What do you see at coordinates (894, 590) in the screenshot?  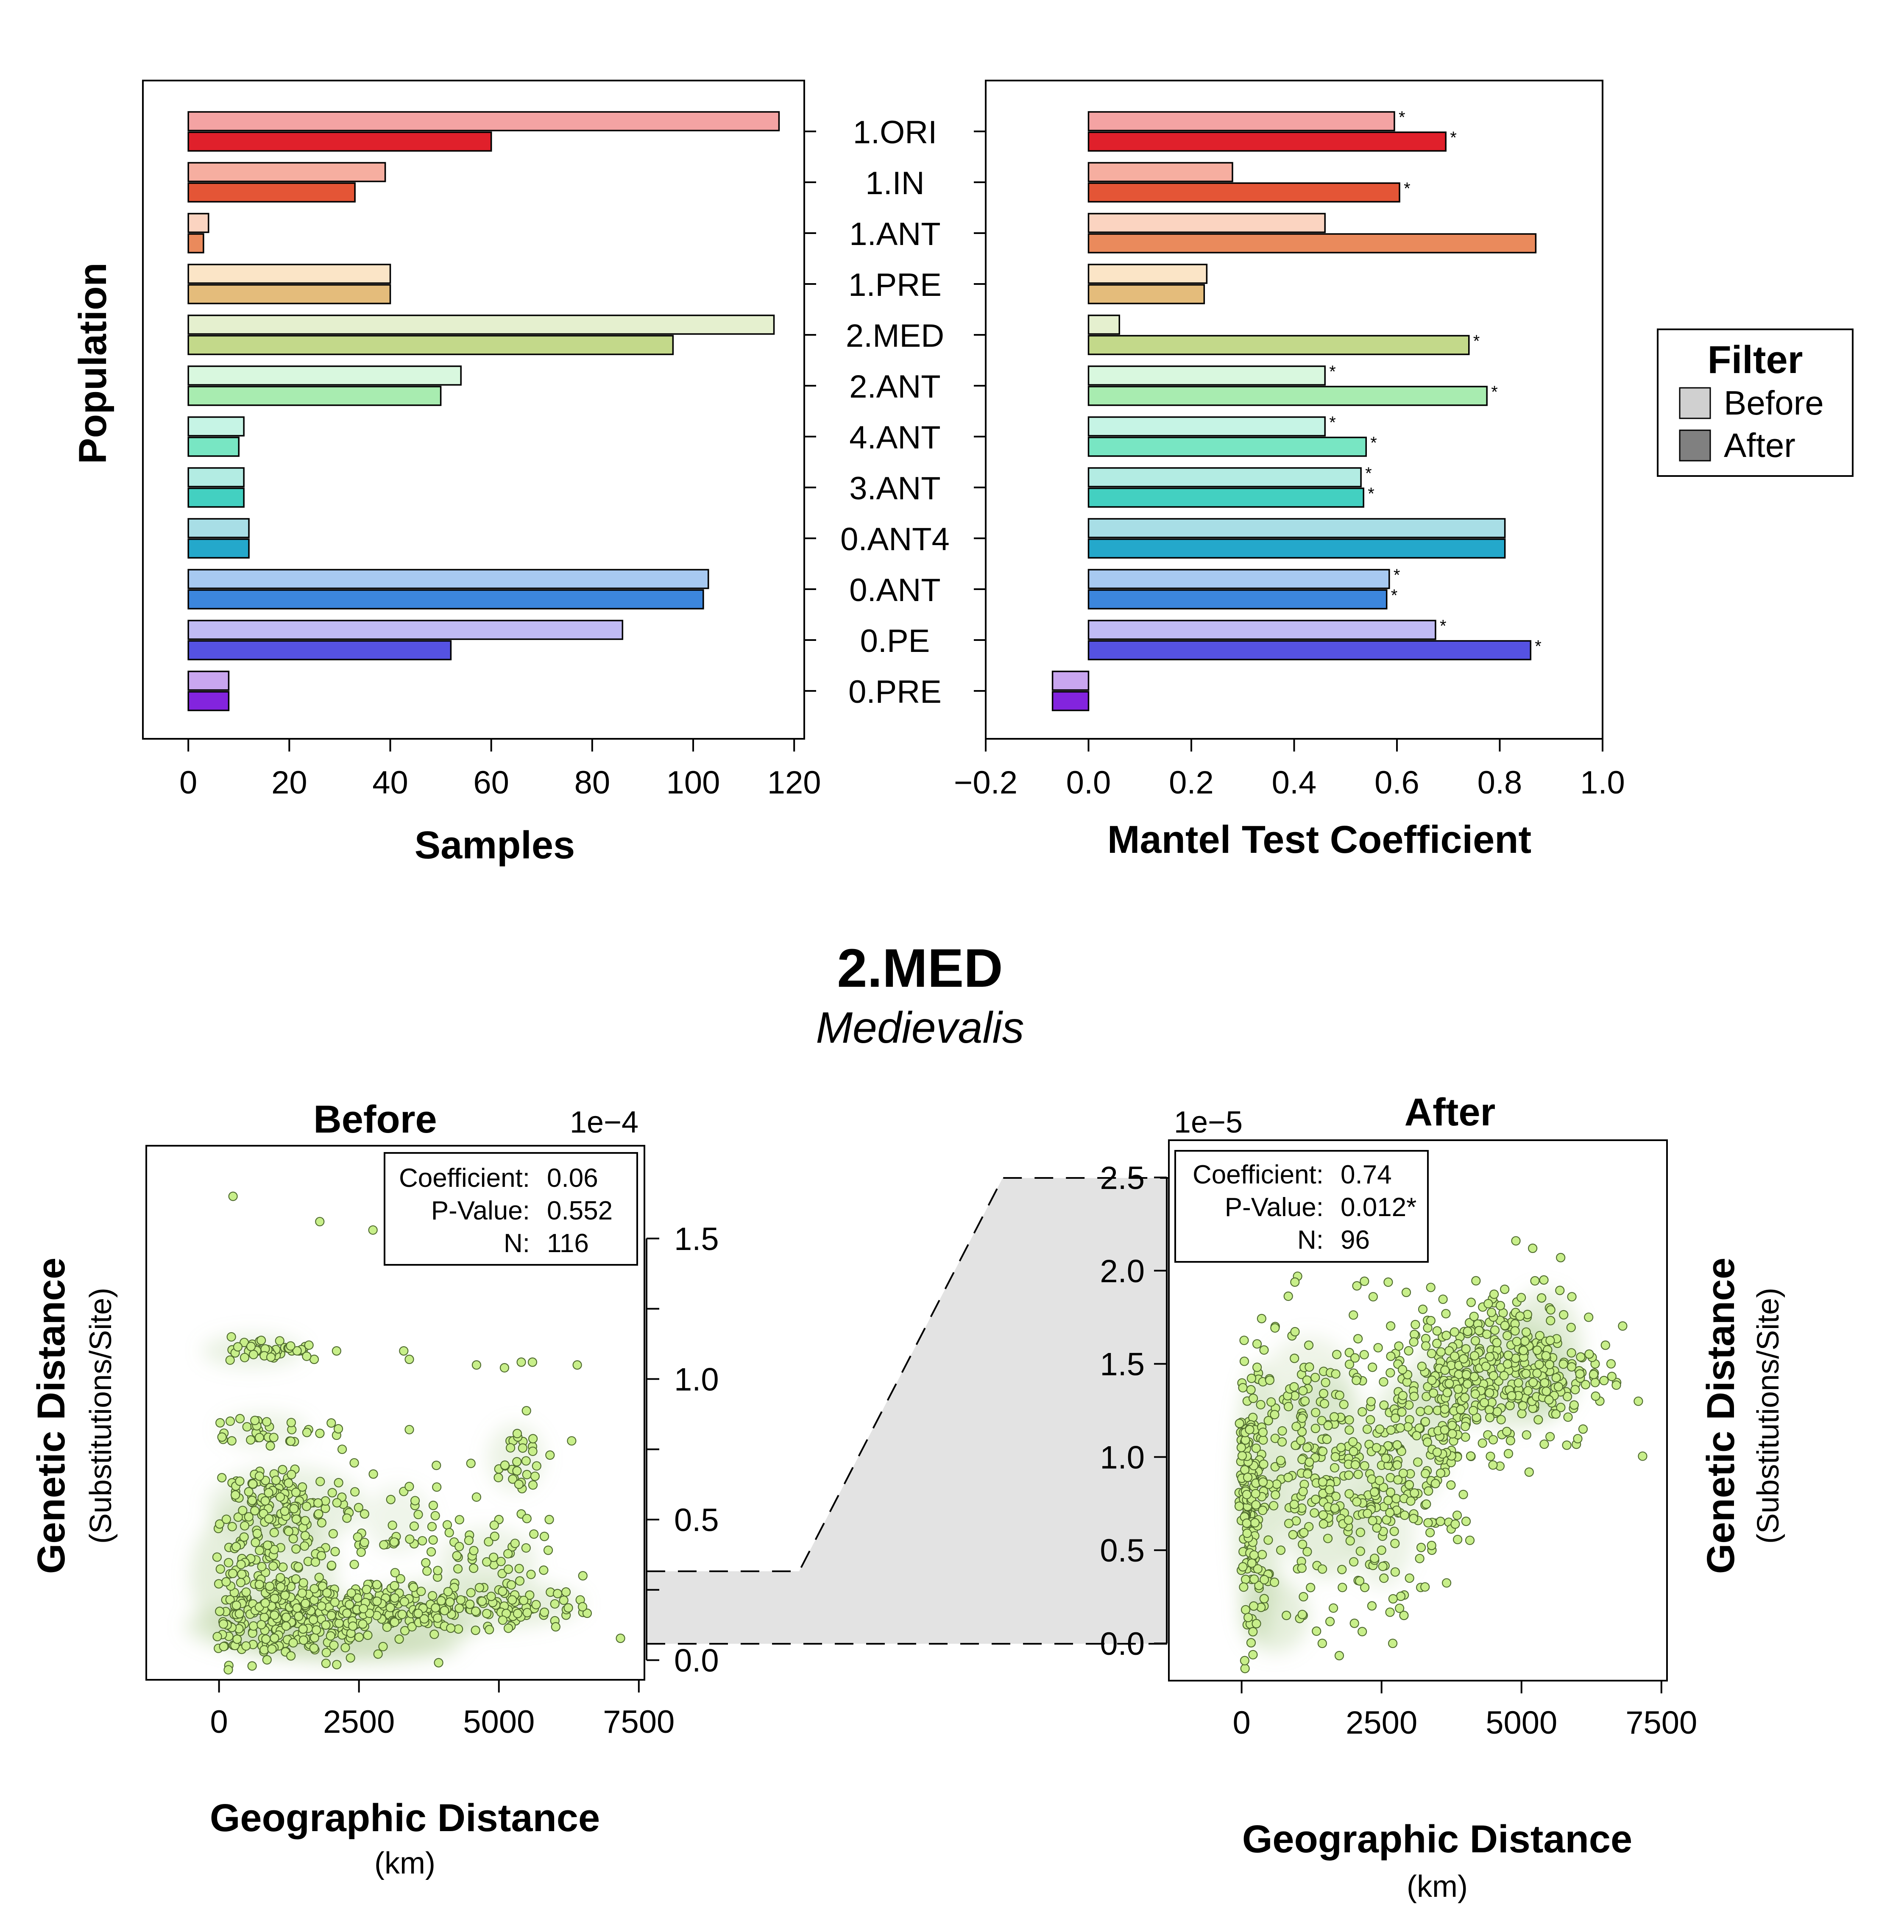 I see `population-label: 0.ANT` at bounding box center [894, 590].